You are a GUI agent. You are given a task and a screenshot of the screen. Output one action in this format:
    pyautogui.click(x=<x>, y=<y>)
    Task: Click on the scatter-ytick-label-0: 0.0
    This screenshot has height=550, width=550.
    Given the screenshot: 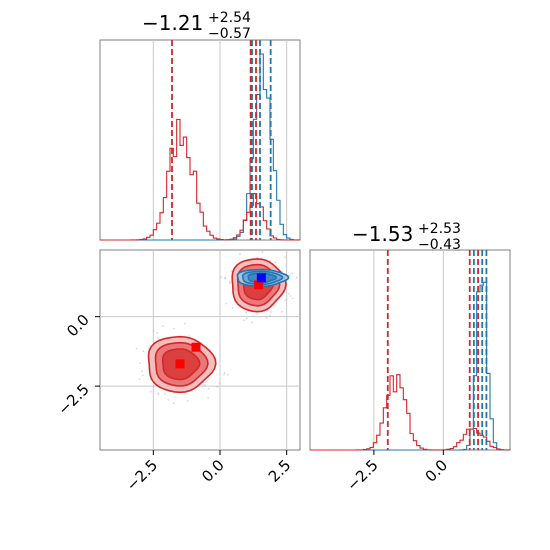 What is the action you would take?
    pyautogui.click(x=78, y=326)
    